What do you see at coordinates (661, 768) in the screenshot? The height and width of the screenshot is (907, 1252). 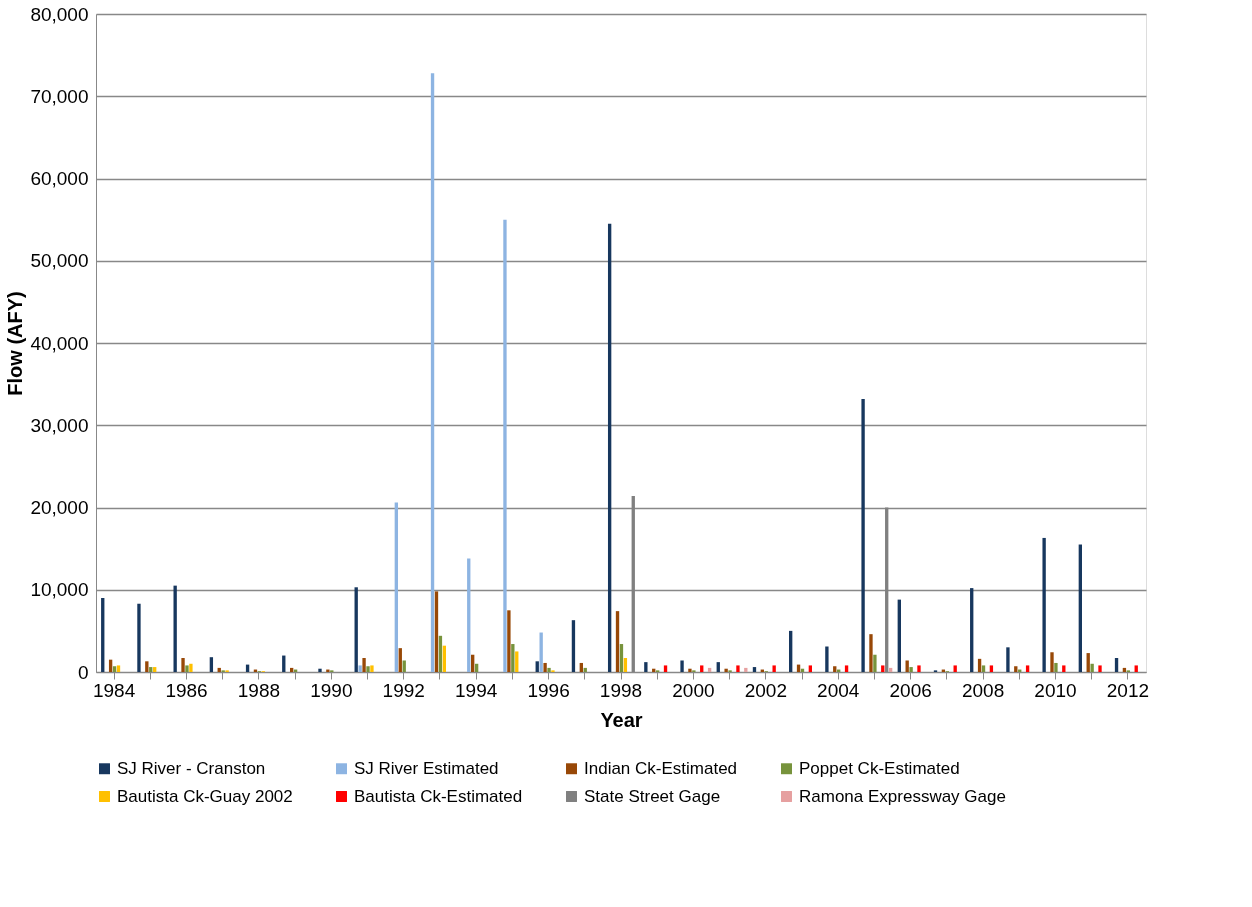 I see `legend-label: Indian Ck-Estimated` at bounding box center [661, 768].